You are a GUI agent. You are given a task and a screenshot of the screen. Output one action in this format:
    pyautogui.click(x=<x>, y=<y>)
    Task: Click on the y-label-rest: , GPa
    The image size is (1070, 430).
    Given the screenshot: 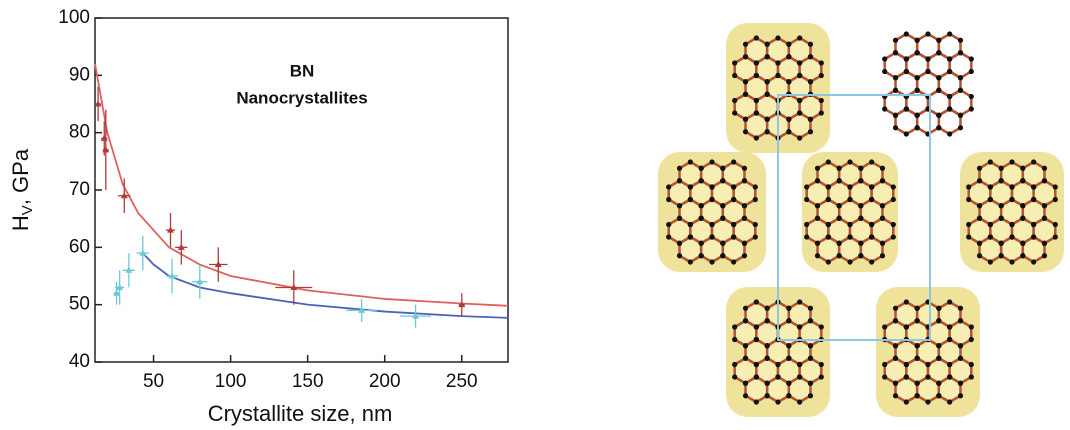 What is the action you would take?
    pyautogui.click(x=20, y=176)
    